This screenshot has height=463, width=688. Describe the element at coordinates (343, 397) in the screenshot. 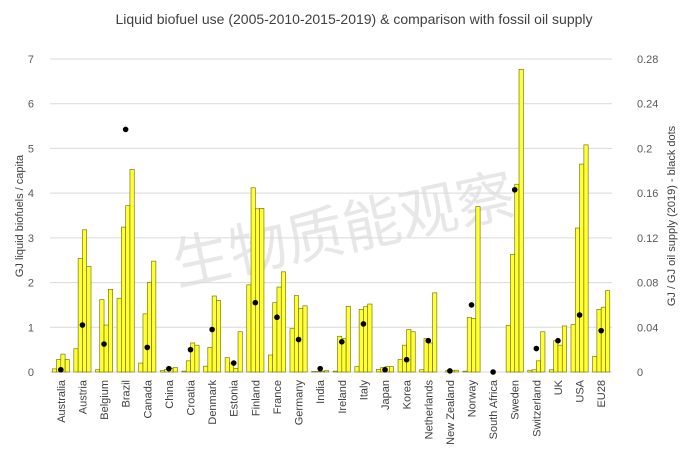

I see `category-label: Ireland` at that location.